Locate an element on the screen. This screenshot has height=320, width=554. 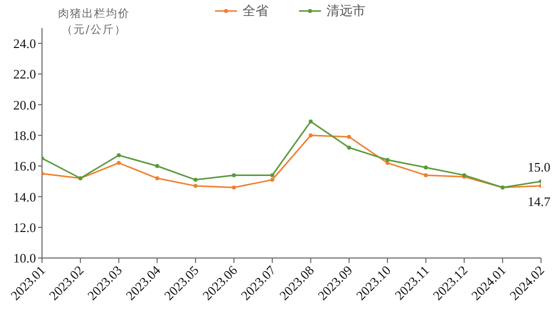
legend-label: 清远市 is located at coordinates (346, 11).